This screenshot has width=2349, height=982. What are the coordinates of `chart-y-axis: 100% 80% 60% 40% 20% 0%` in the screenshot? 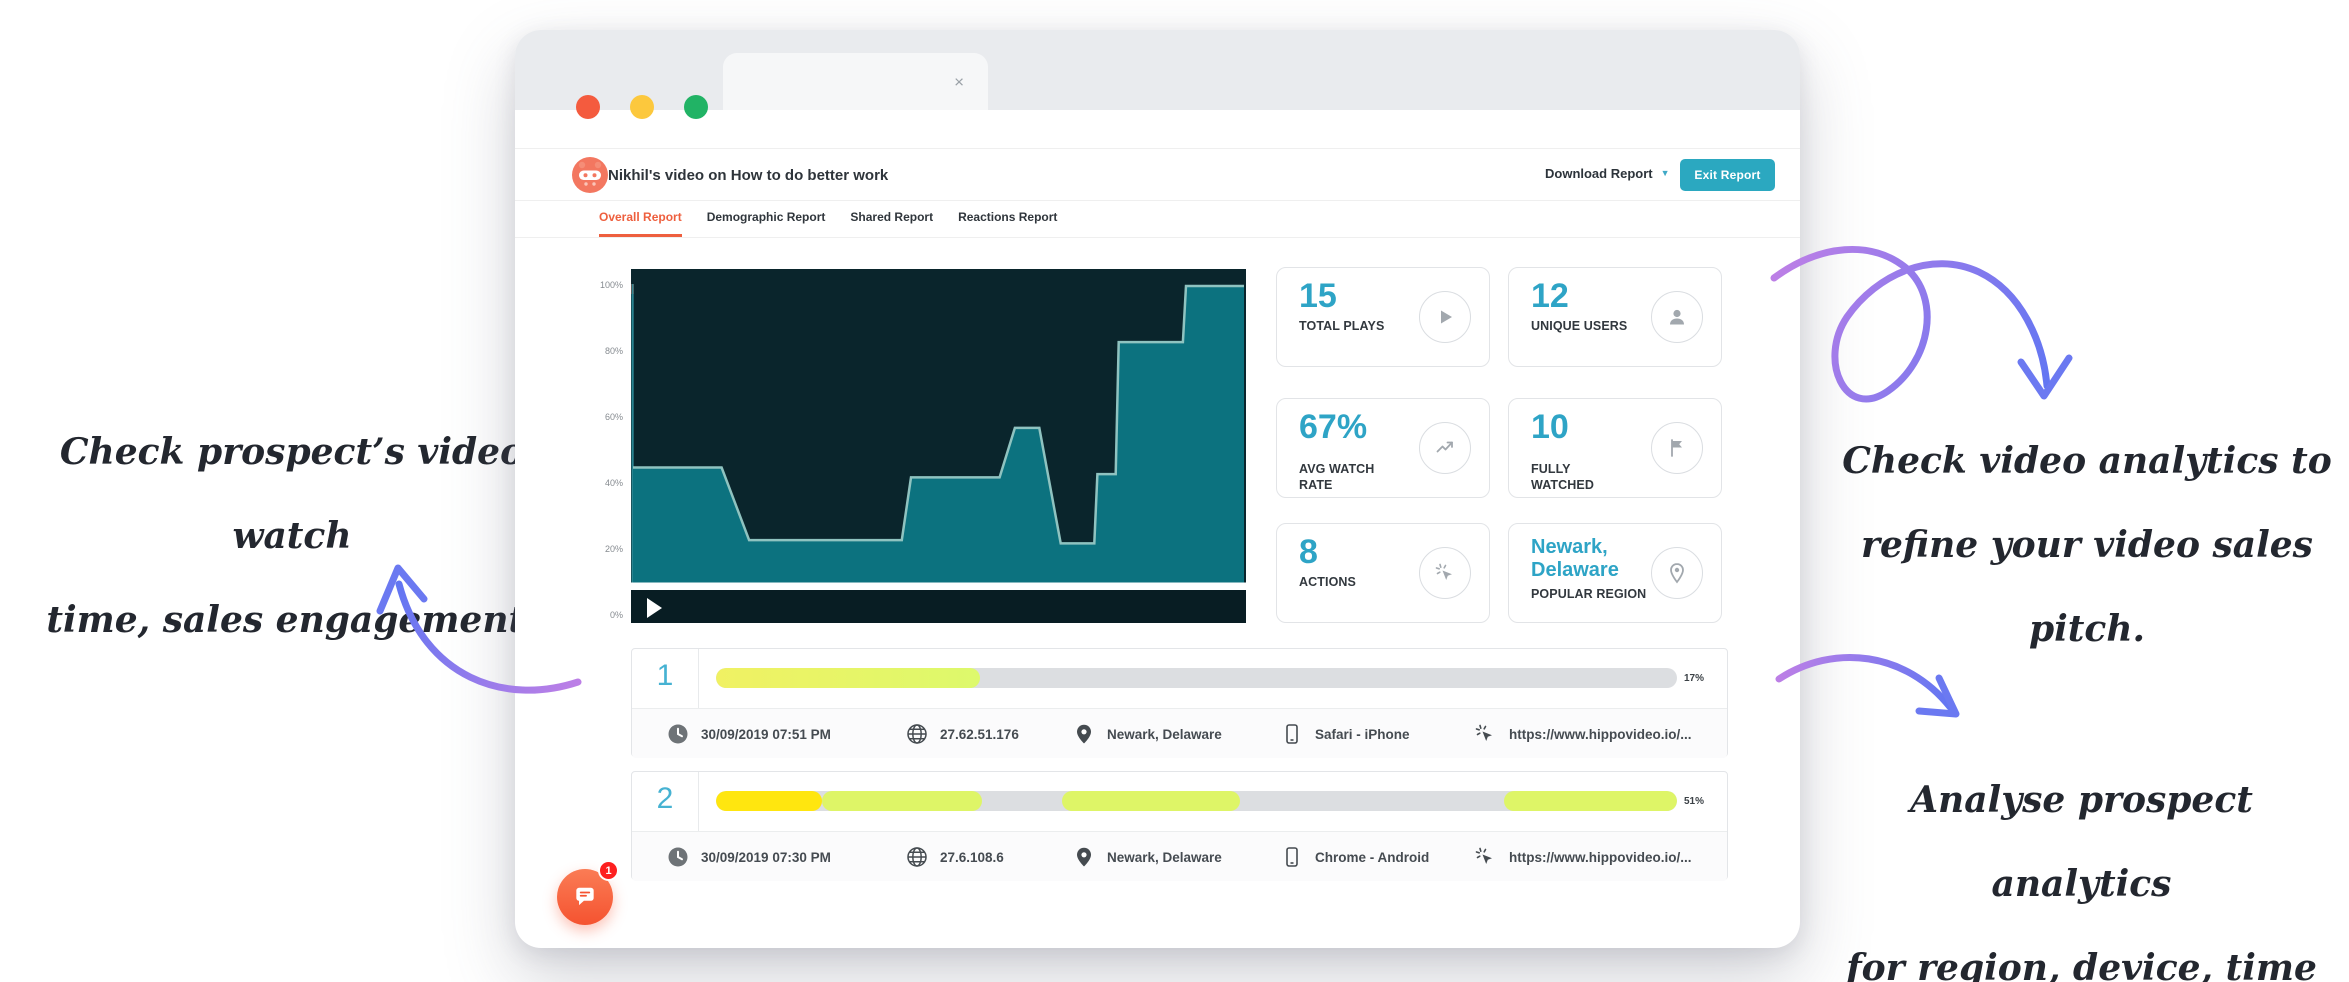 It's located at (605, 446).